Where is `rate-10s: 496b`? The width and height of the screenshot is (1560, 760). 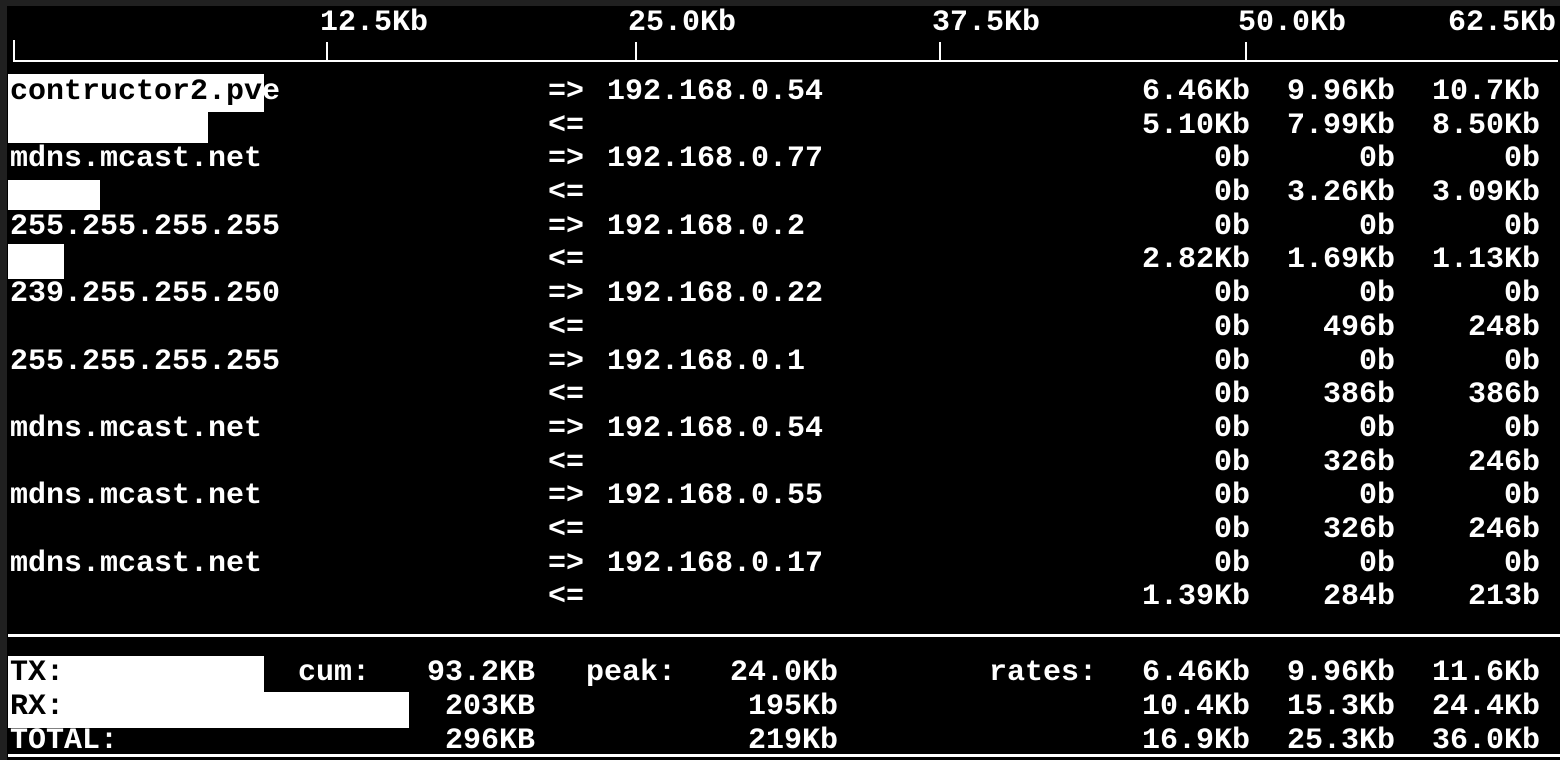 rate-10s: 496b is located at coordinates (1358, 327).